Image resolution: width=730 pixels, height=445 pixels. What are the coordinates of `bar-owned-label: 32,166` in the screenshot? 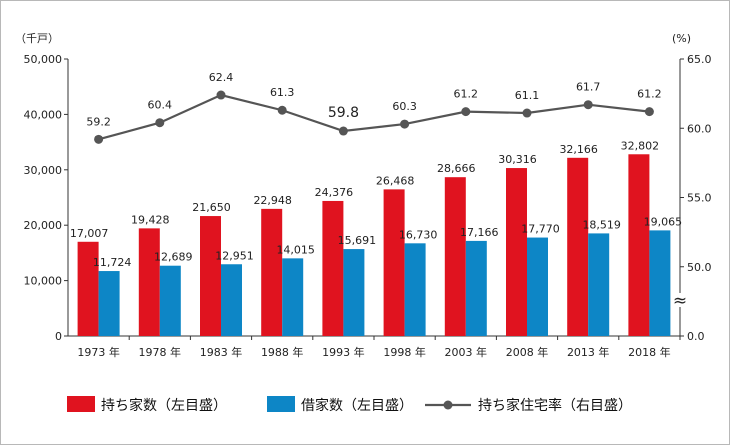 It's located at (578, 149).